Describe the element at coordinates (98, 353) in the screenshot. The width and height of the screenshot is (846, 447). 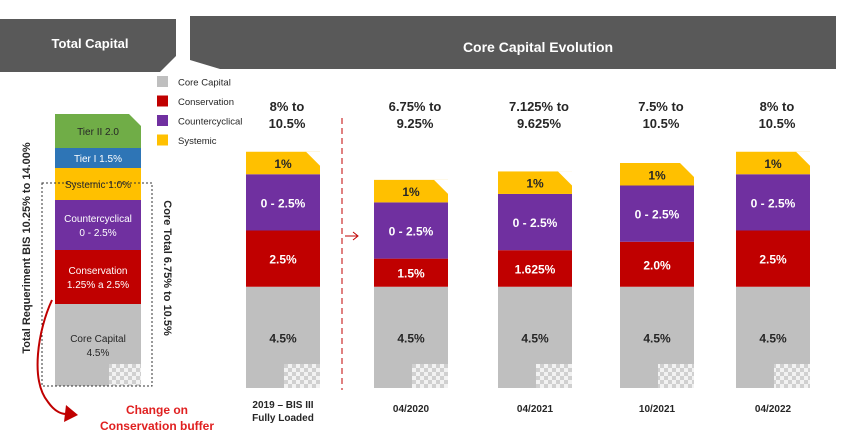
I see `total-segment-label: 4.5%` at that location.